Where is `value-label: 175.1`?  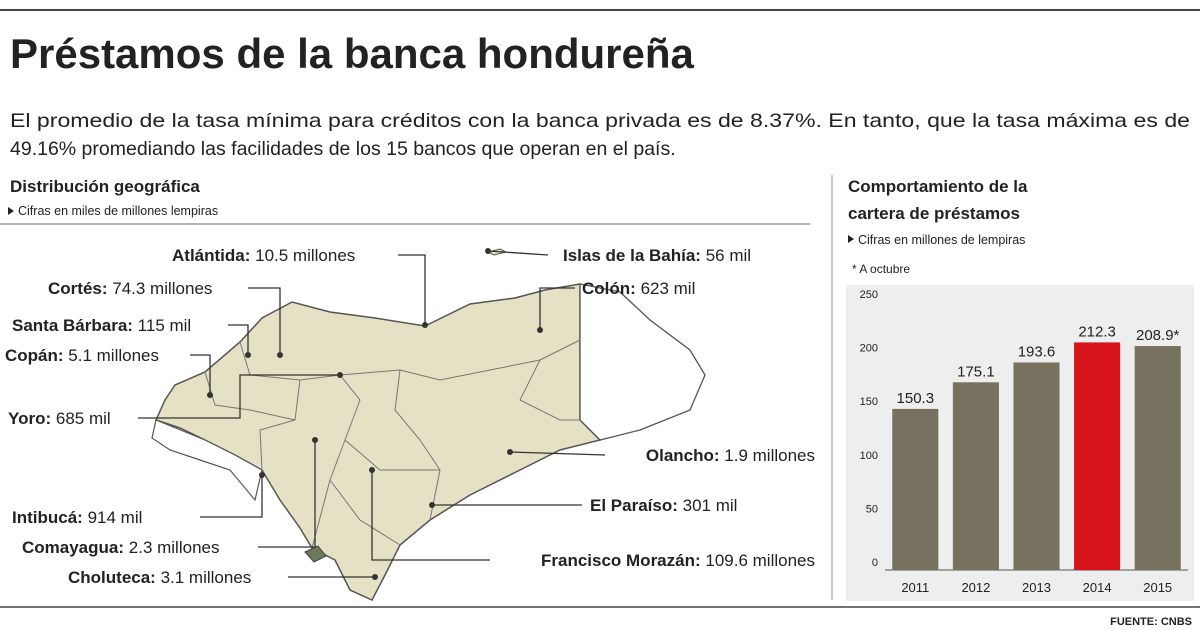 value-label: 175.1 is located at coordinates (976, 371).